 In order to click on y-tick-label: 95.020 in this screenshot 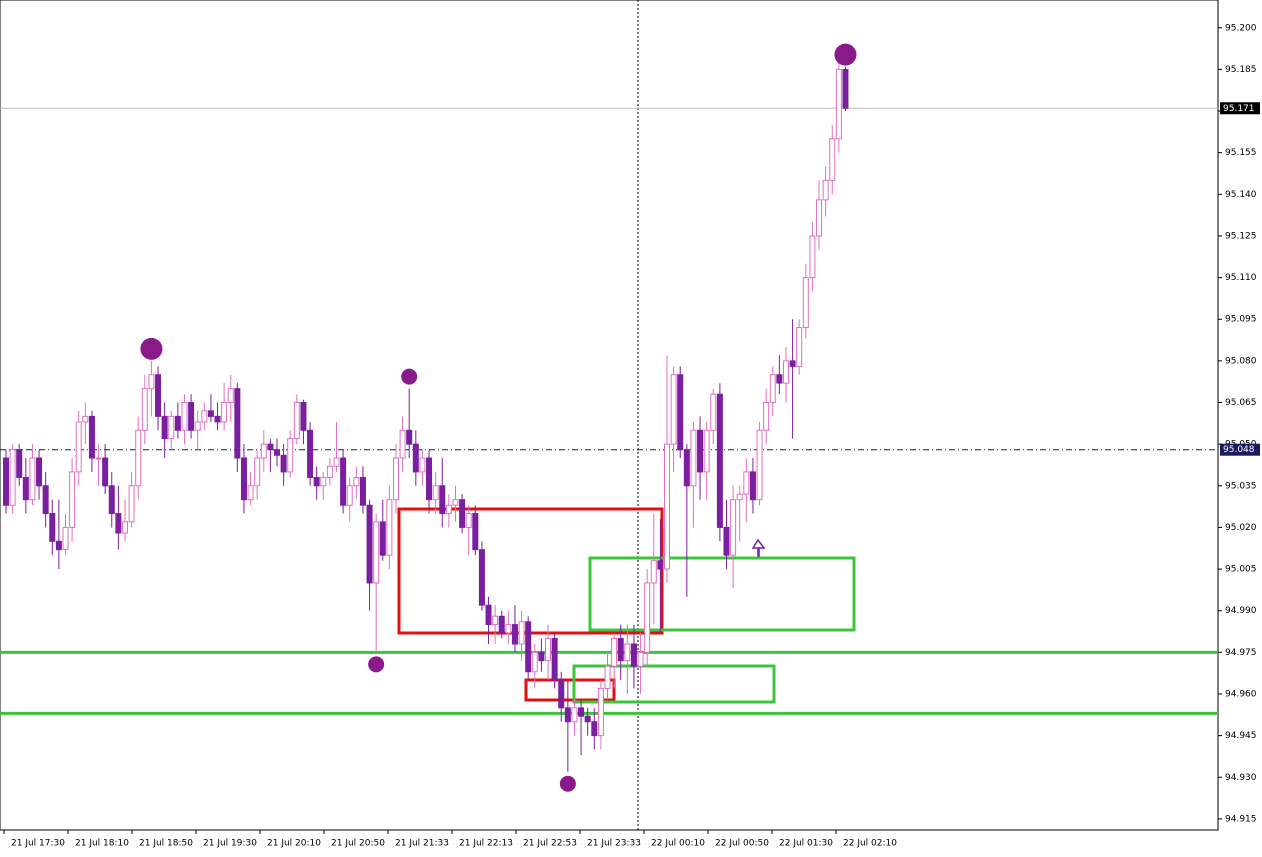, I will do `click(1241, 528)`.